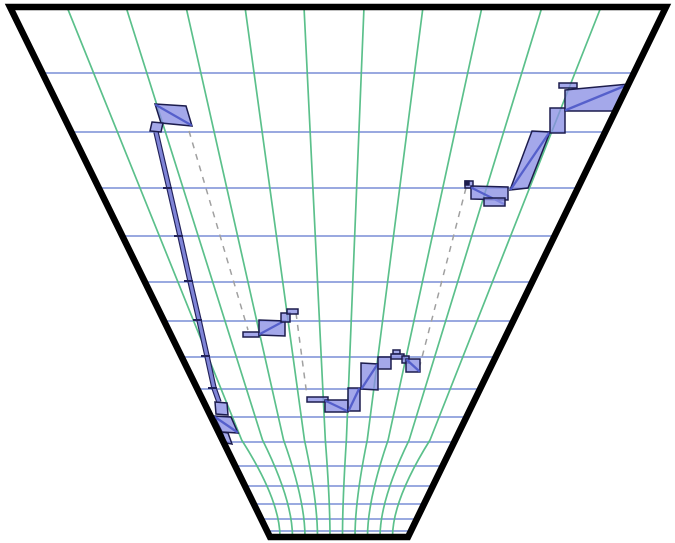 The height and width of the screenshot is (543, 675). What do you see at coordinates (292, 311) in the screenshot?
I see `step-b-cap` at bounding box center [292, 311].